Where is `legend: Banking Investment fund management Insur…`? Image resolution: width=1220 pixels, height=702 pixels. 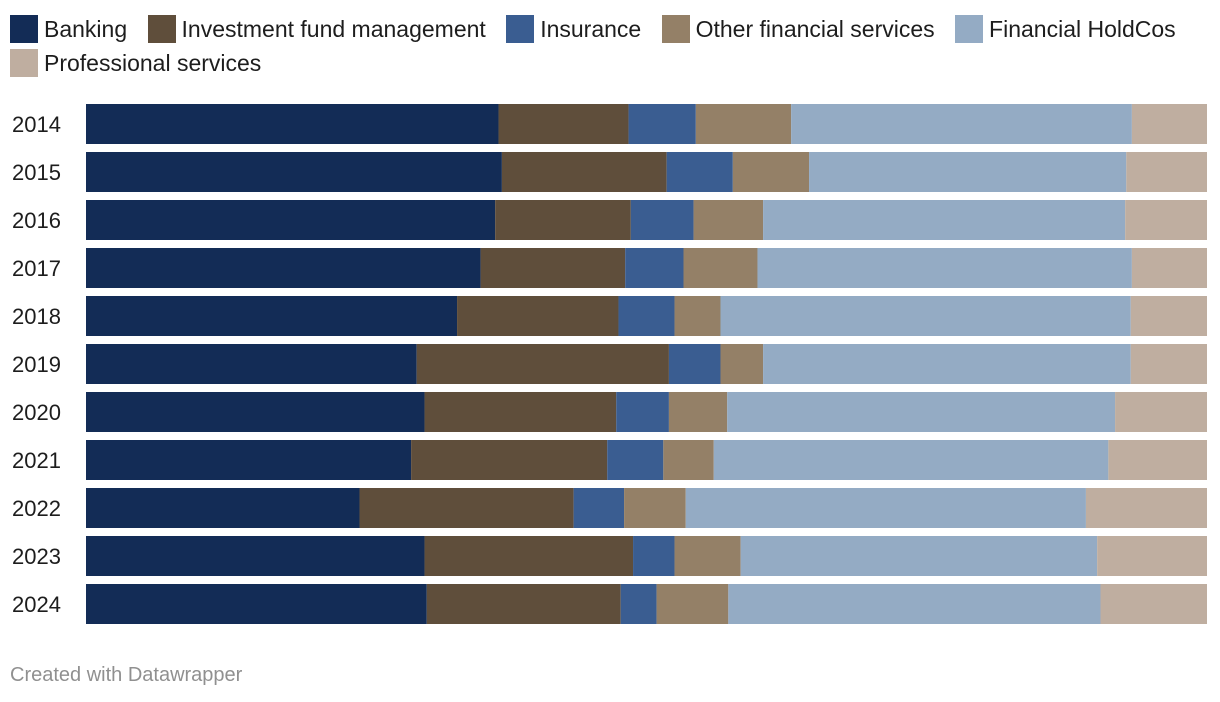
legend: Banking Investment fund management Insur… is located at coordinates (610, 46).